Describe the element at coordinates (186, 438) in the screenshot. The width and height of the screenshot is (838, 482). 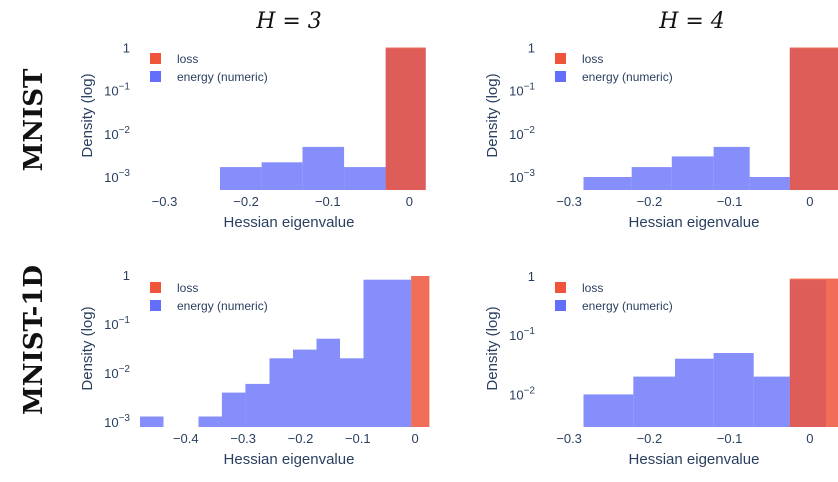
I see `x-tick-label: −0.4` at that location.